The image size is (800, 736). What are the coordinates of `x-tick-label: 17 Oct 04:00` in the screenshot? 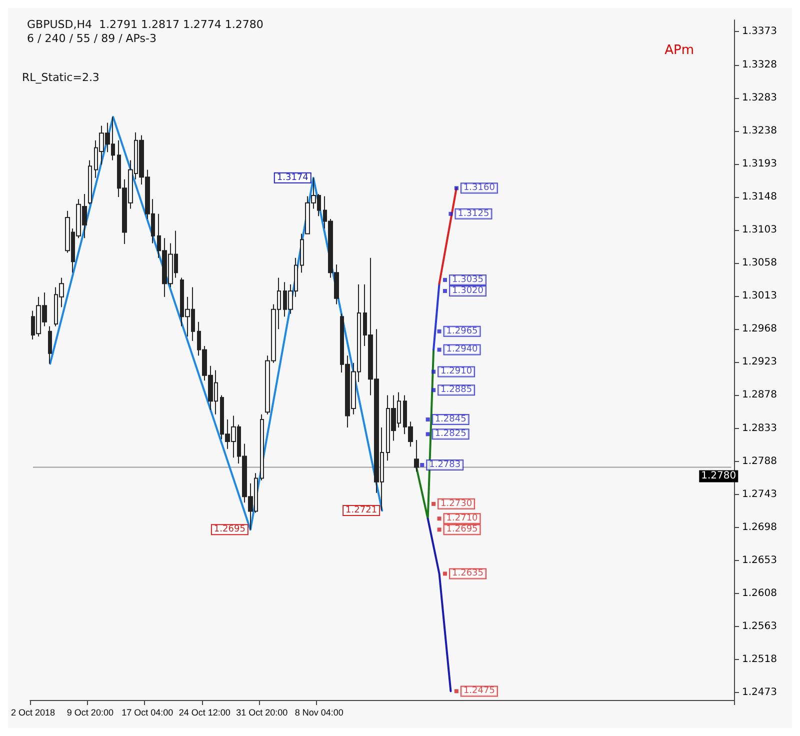 It's located at (148, 713).